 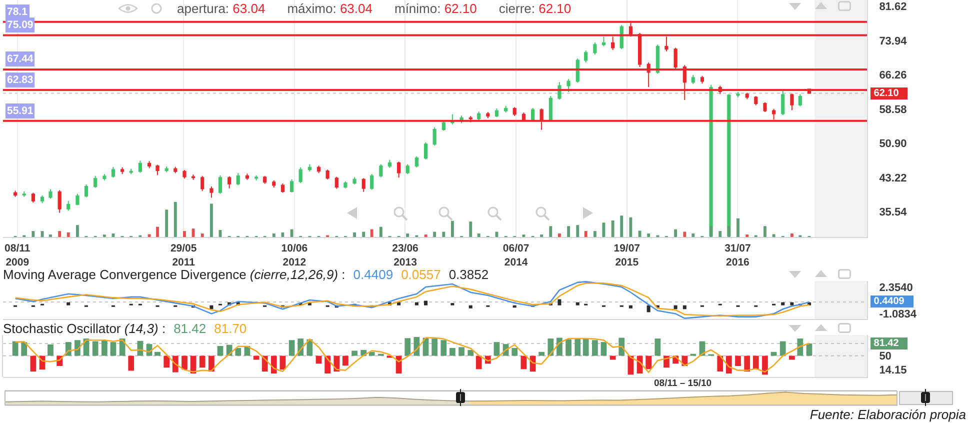 What do you see at coordinates (221, 8) in the screenshot?
I see `annotation: apertura: 63.04` at bounding box center [221, 8].